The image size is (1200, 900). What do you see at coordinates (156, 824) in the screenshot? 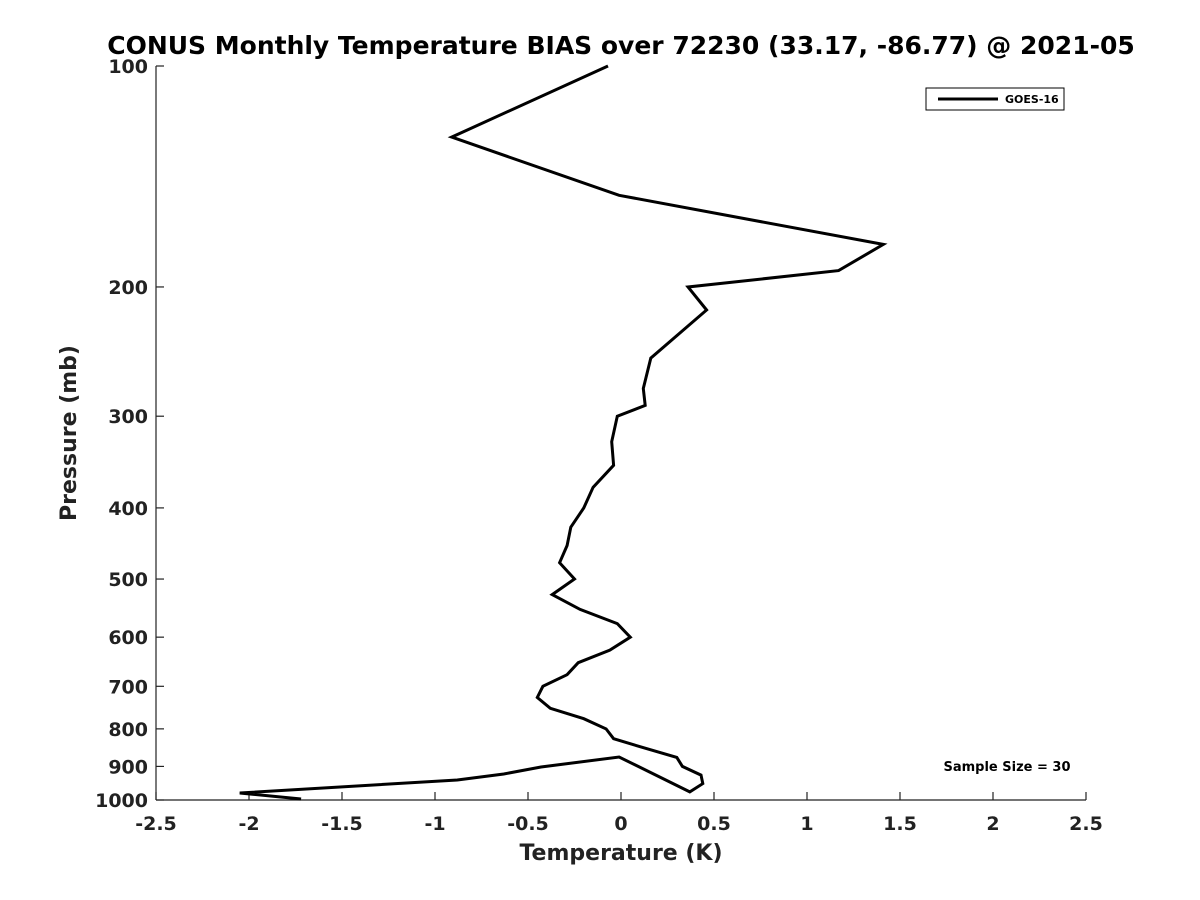
I see `x-tick-label: -2.5` at bounding box center [156, 824].